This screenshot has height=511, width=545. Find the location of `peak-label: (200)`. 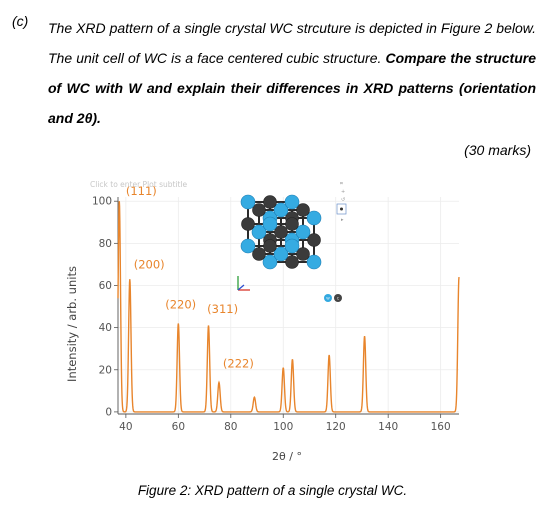

peak-label: (200) is located at coordinates (149, 265).